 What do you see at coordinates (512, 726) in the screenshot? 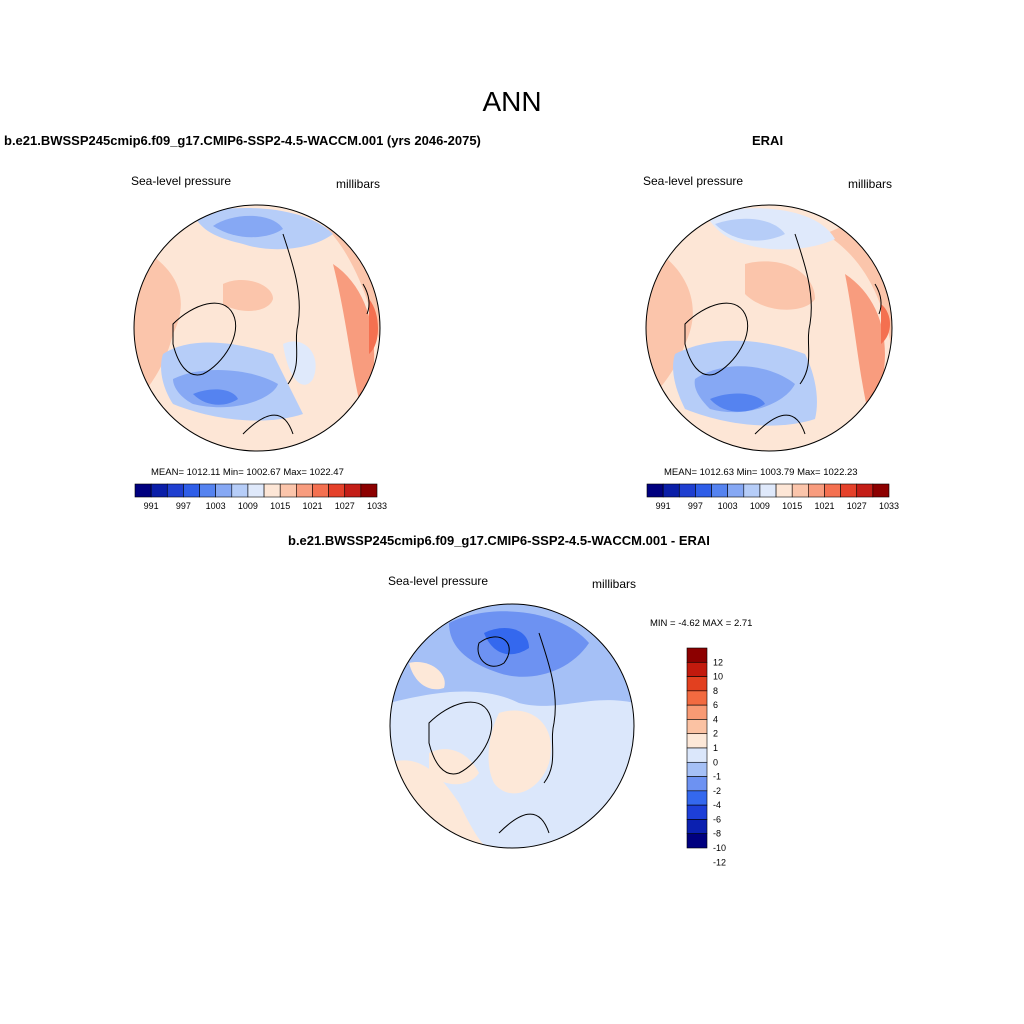
I see `diff-polar-map` at bounding box center [512, 726].